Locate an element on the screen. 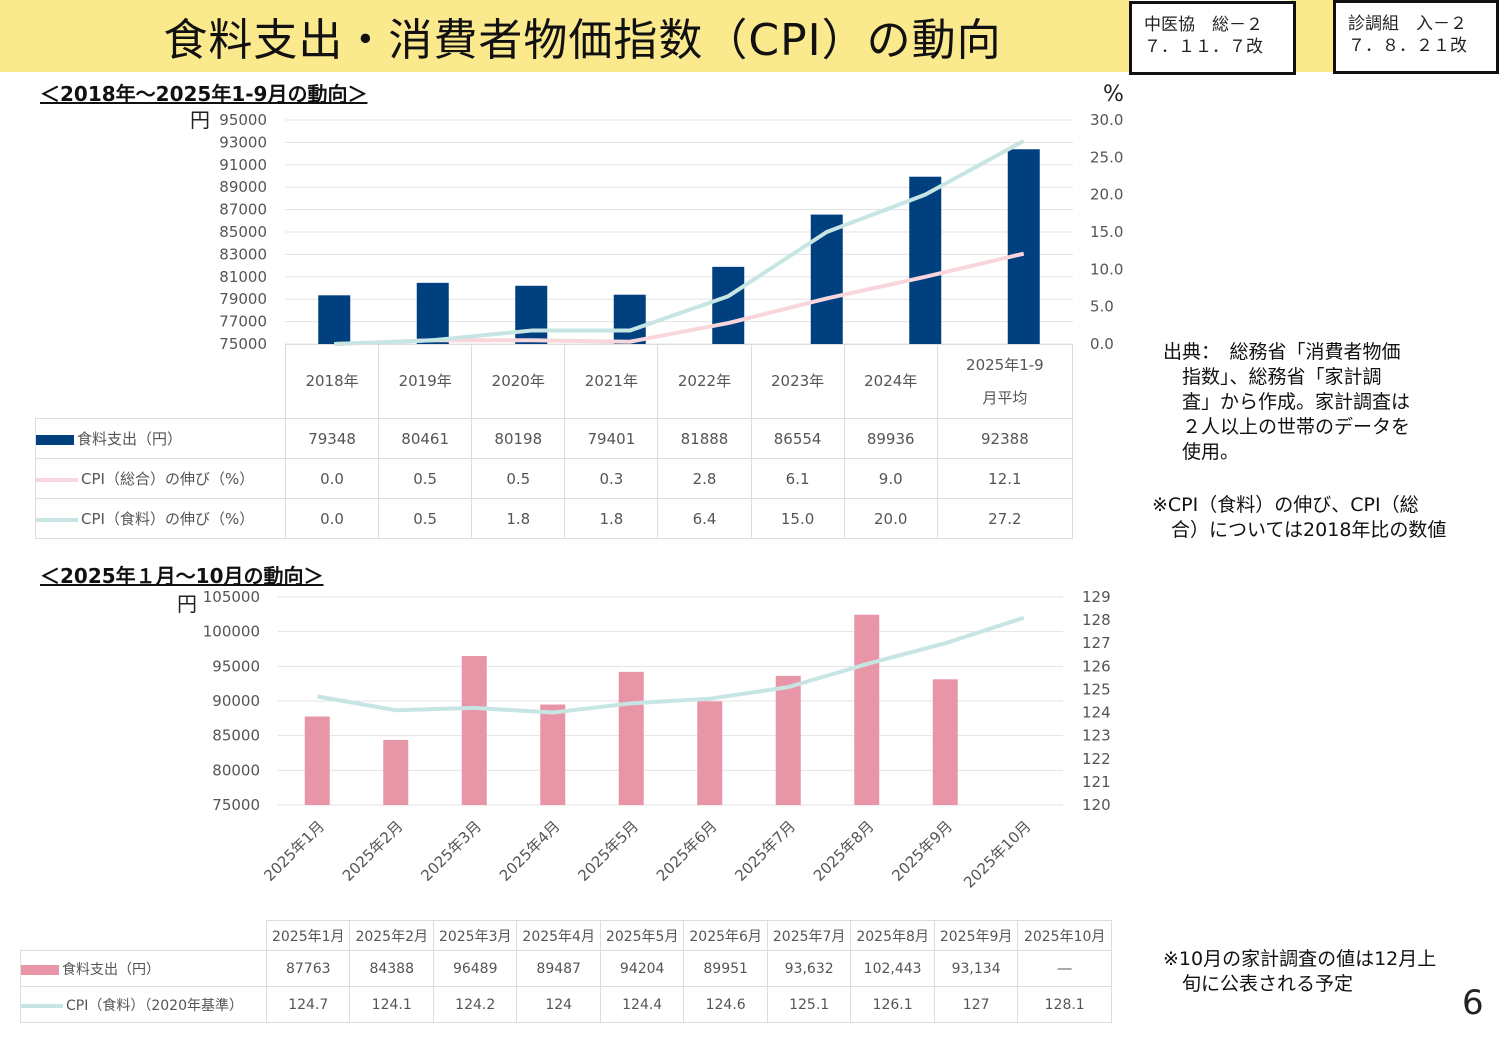 This screenshot has height=1038, width=1499. y-tick-label: 75000 is located at coordinates (236, 805).